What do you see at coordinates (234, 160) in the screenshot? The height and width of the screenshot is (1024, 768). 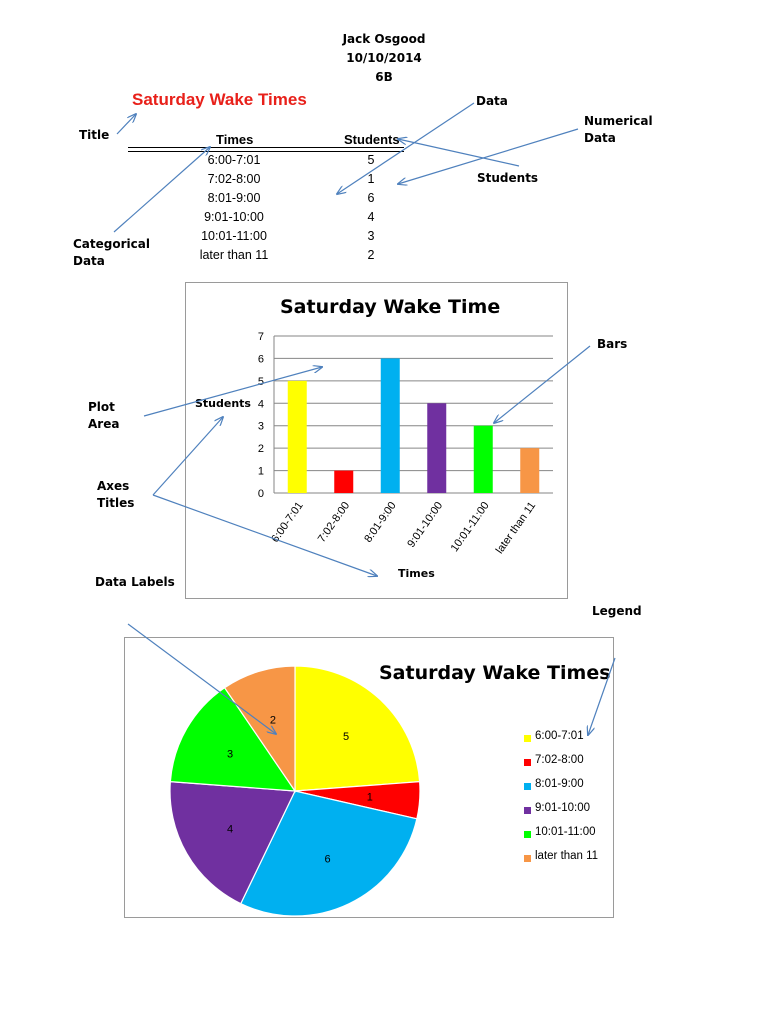 I see `table-cell-time: 6:00-7:01` at bounding box center [234, 160].